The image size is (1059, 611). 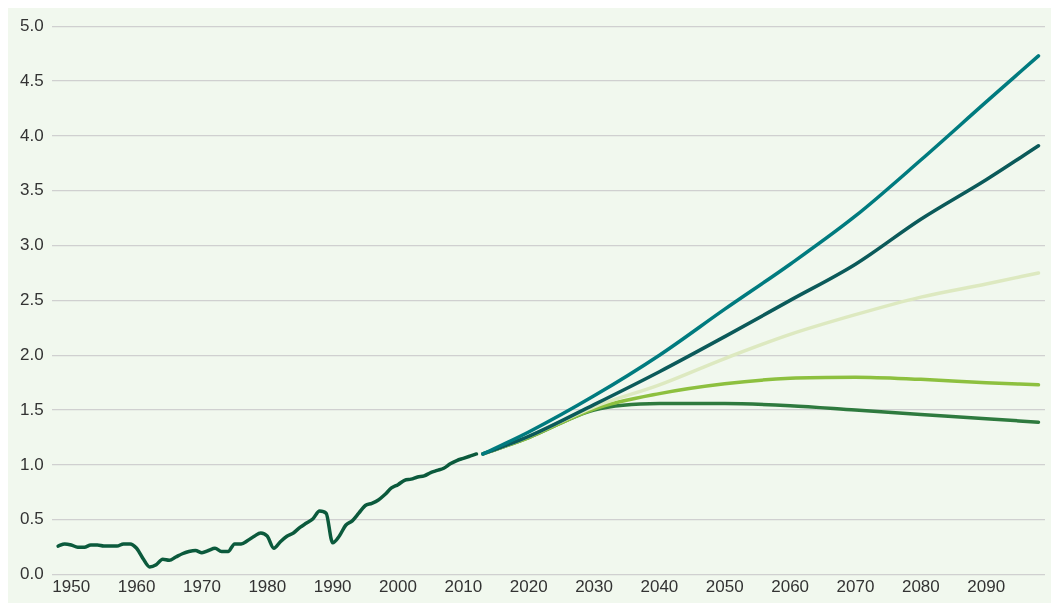 I want to click on y-tick-label: 1.5, so click(x=31, y=409).